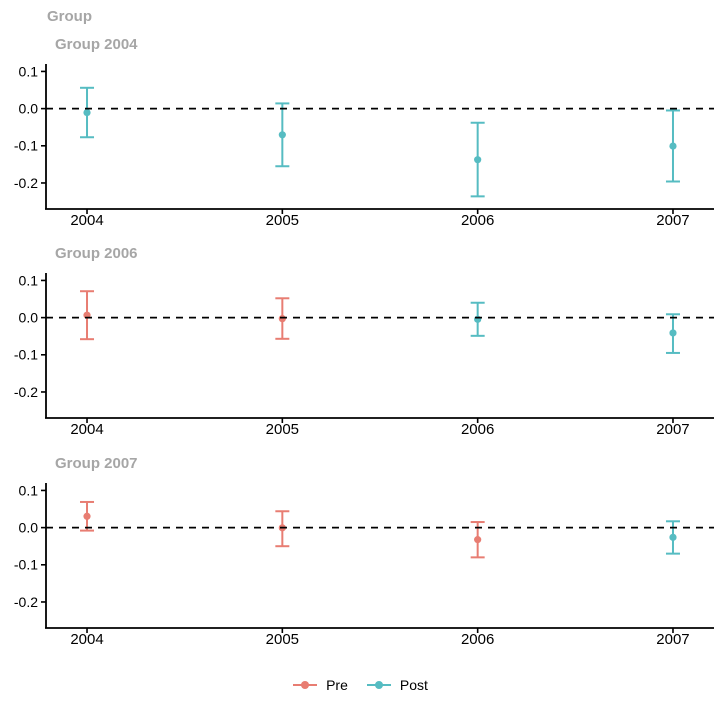 This screenshot has height=728, width=720. Describe the element at coordinates (360, 685) in the screenshot. I see `legend: Pre Post` at that location.